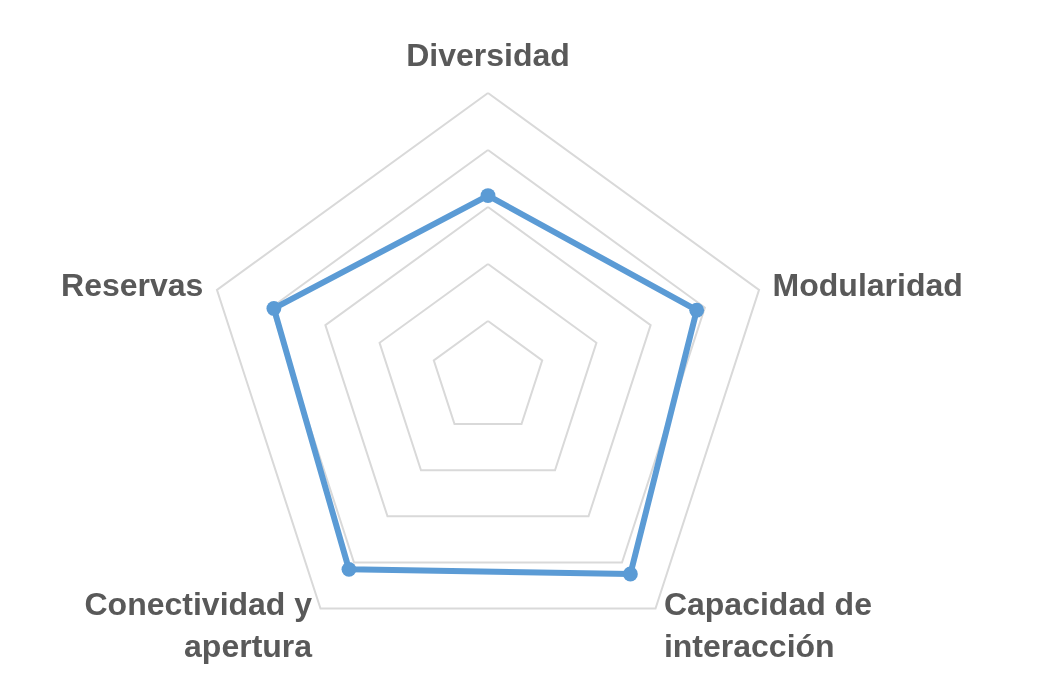  I want to click on spoke-label: Reservas, so click(132, 284).